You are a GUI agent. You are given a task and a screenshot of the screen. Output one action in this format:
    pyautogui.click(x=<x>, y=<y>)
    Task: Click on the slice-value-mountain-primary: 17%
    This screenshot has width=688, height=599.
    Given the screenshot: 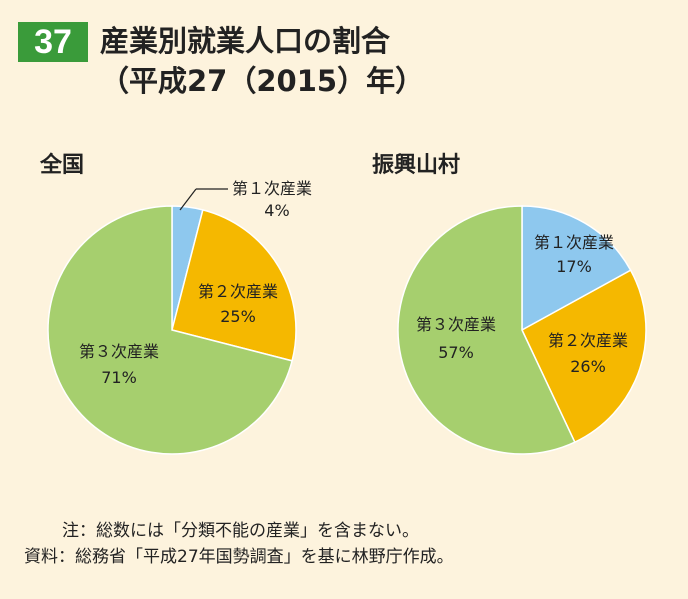 What is the action you would take?
    pyautogui.click(x=574, y=266)
    